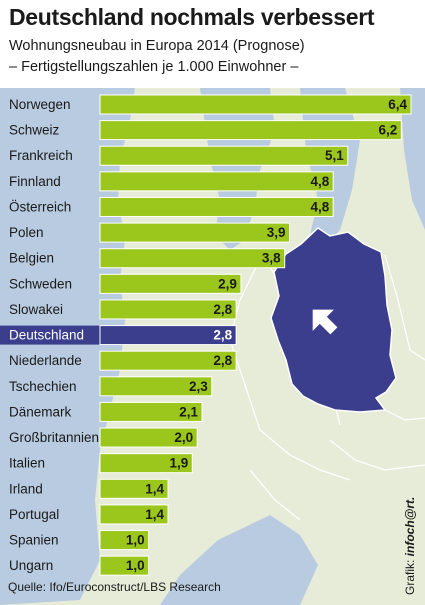 This screenshot has width=425, height=605. Describe the element at coordinates (124, 565) in the screenshot. I see `bar-ungarn` at that location.